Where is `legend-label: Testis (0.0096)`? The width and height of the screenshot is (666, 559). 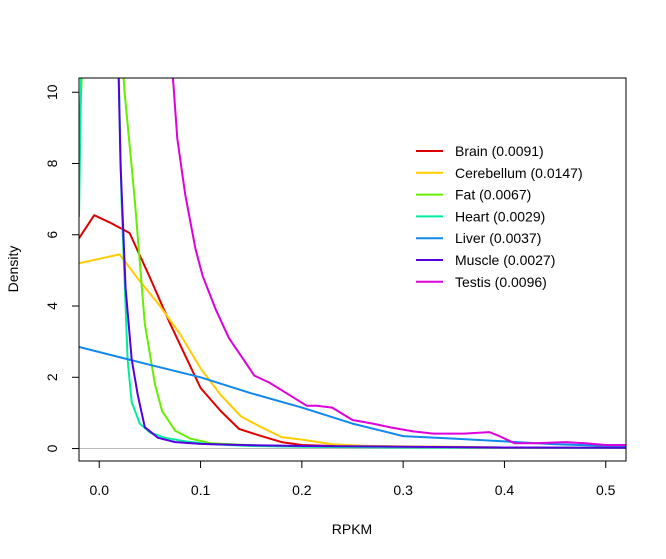 legend-label: Testis (0.0096) is located at coordinates (501, 282).